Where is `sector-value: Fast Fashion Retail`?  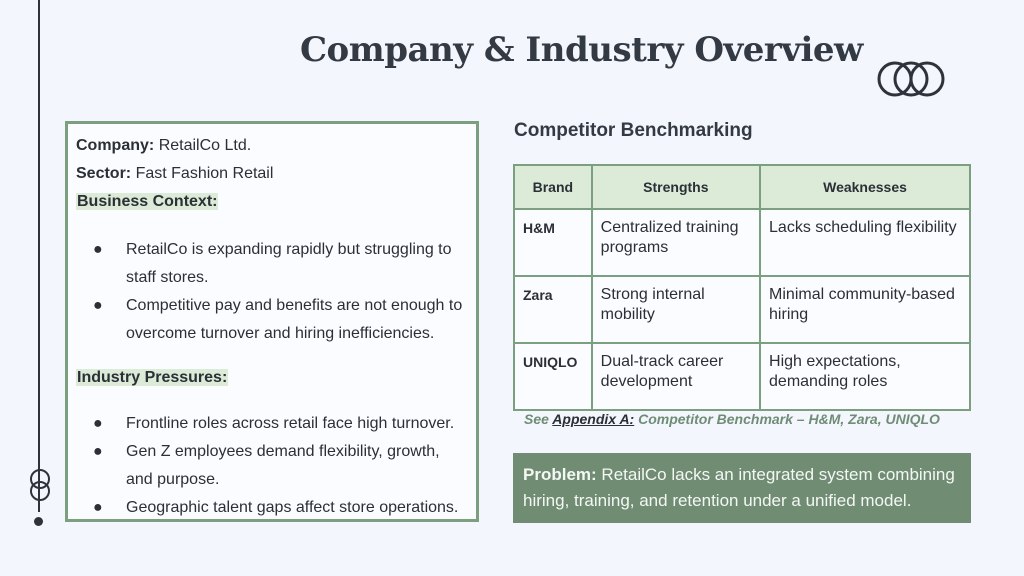 sector-value: Fast Fashion Retail is located at coordinates (204, 173).